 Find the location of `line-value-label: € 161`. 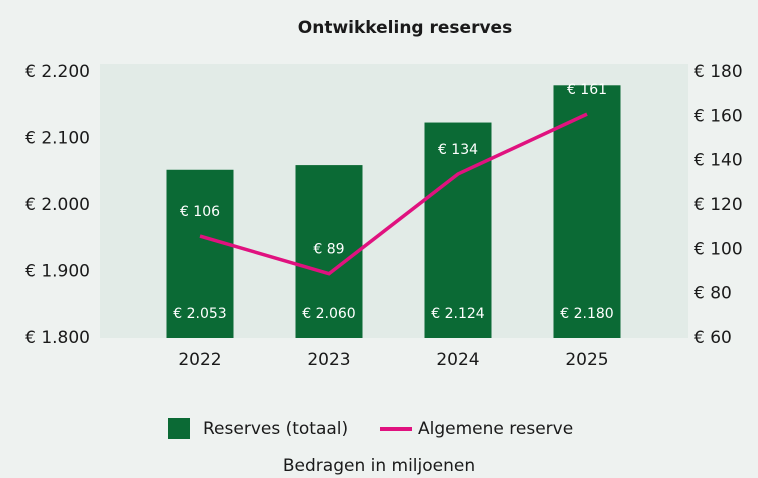

line-value-label: € 161 is located at coordinates (587, 90).